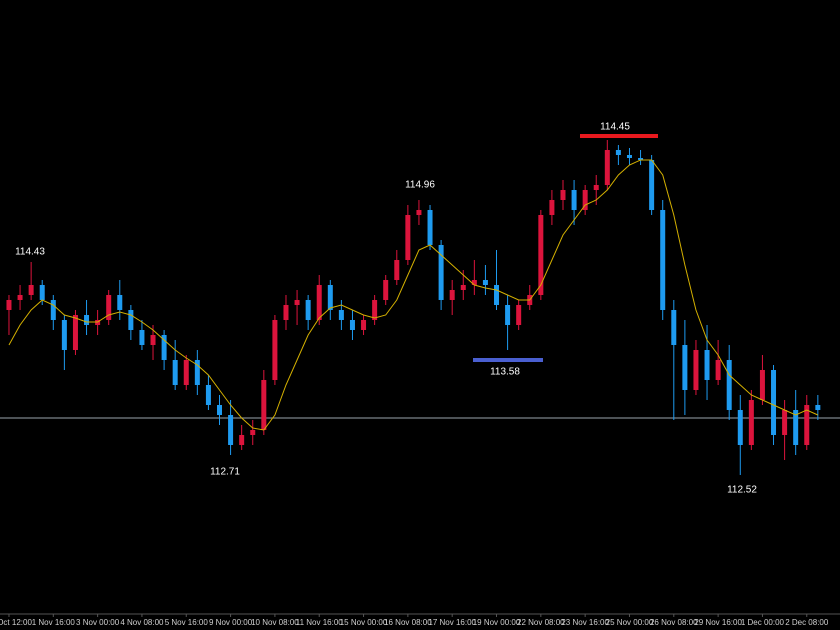 The width and height of the screenshot is (840, 630). Describe the element at coordinates (142, 622) in the screenshot. I see `x-tick-label: 4 Nov 08:00` at that location.